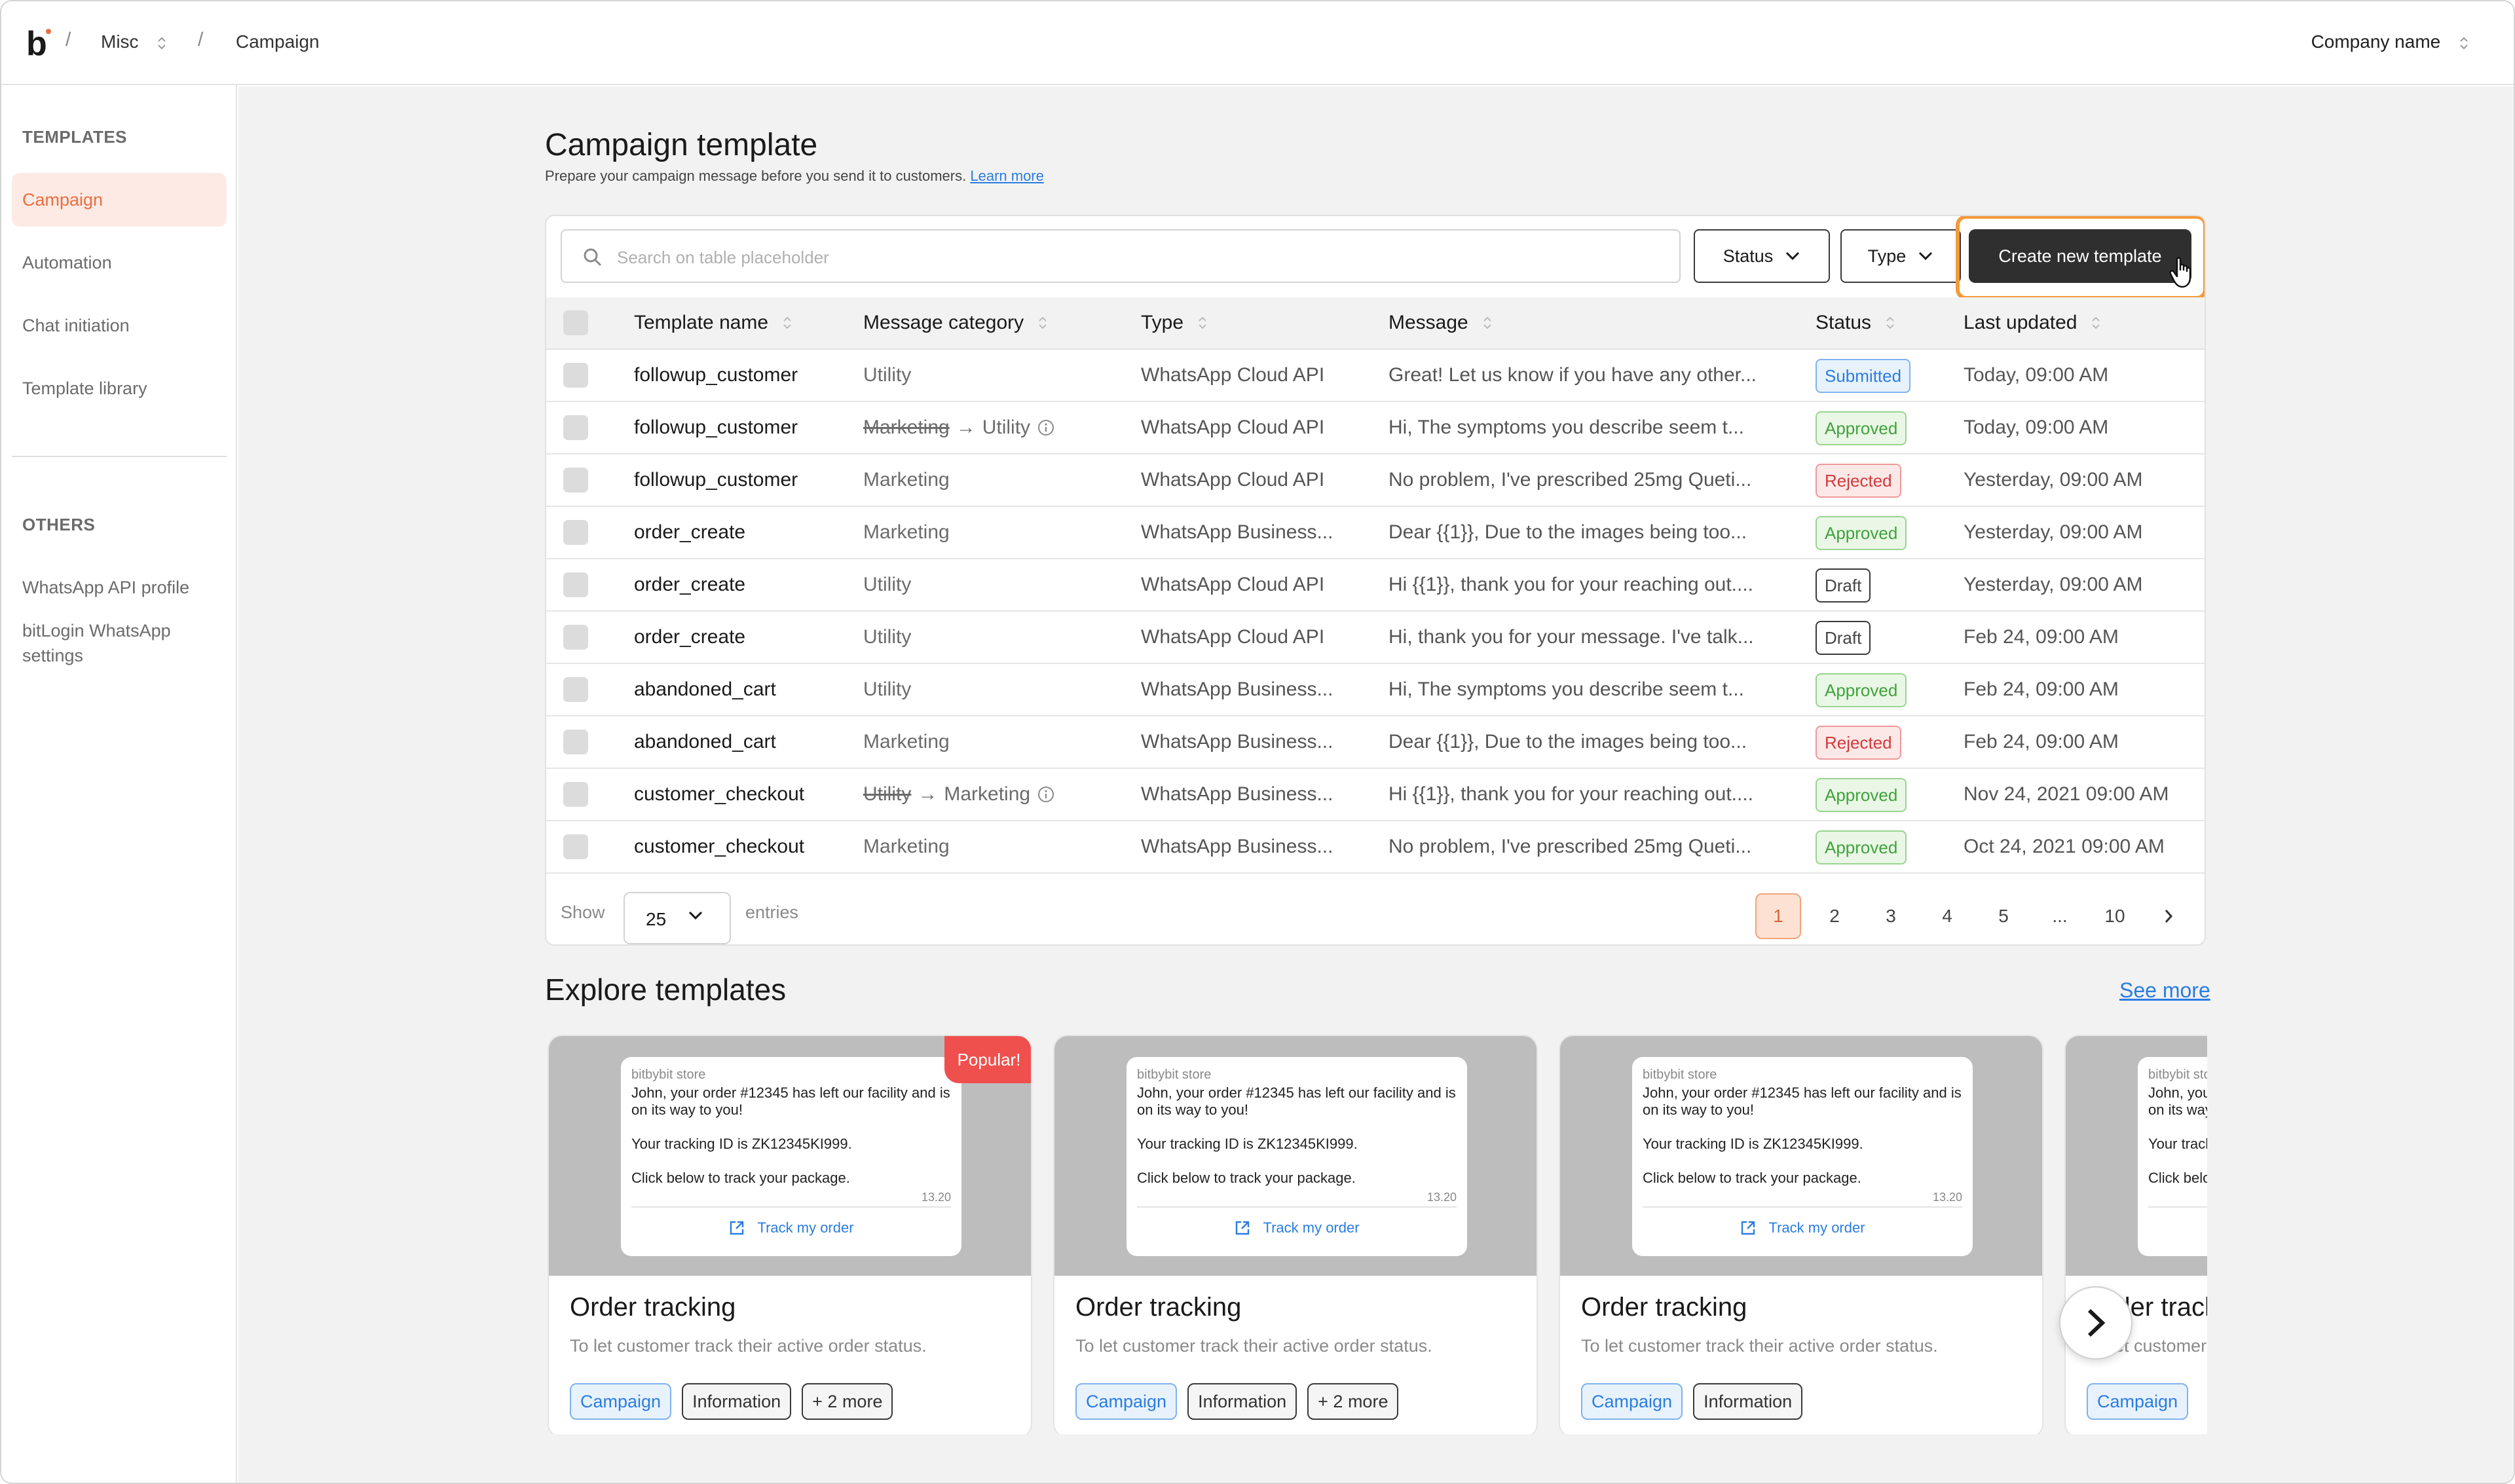 Image resolution: width=2515 pixels, height=1484 pixels. I want to click on current-category: Marketing, so click(906, 741).